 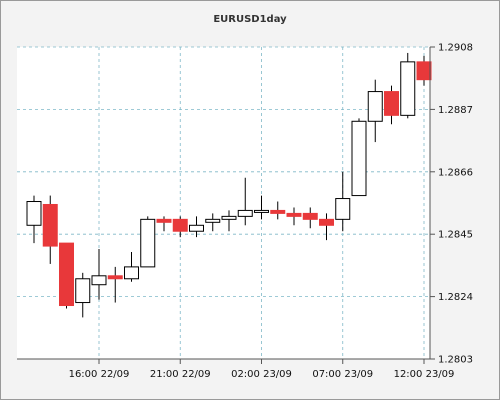 What do you see at coordinates (99, 374) in the screenshot?
I see `x-tick-label: 16:00 22/09` at bounding box center [99, 374].